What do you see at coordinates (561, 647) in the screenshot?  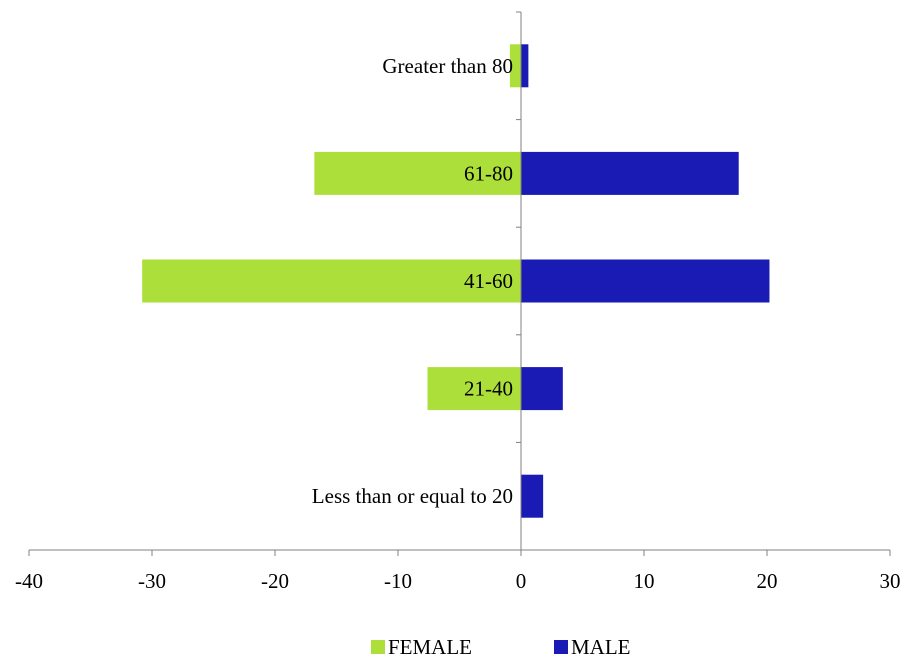 I see `legend-swatch-male` at bounding box center [561, 647].